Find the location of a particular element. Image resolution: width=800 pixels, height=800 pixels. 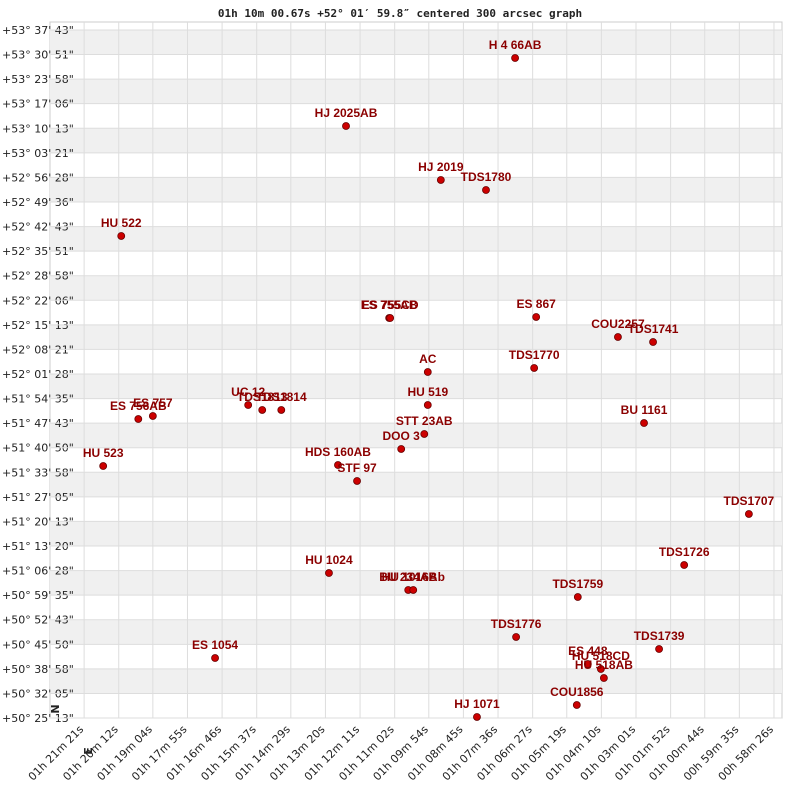

star-label: ES 757 is located at coordinates (153, 403).